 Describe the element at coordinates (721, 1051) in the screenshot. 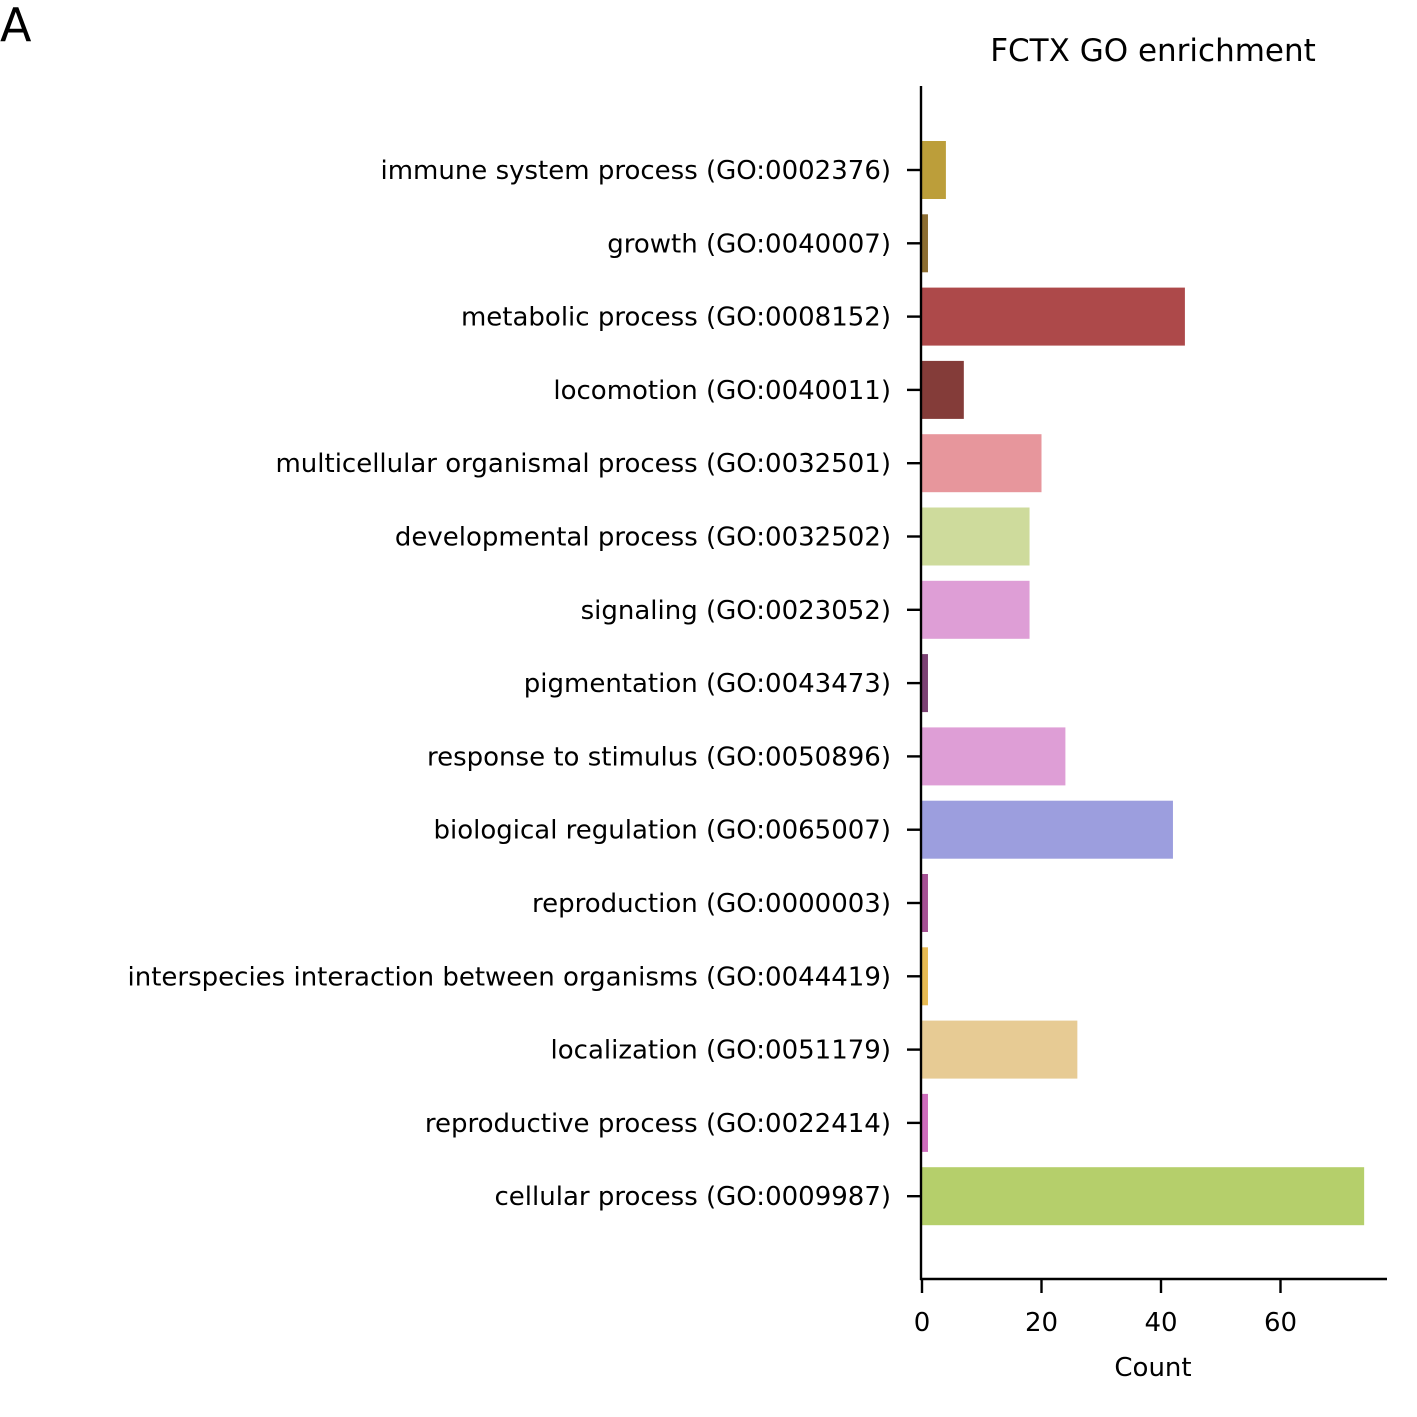

I see `category-label: localization (GO:0051179)` at that location.